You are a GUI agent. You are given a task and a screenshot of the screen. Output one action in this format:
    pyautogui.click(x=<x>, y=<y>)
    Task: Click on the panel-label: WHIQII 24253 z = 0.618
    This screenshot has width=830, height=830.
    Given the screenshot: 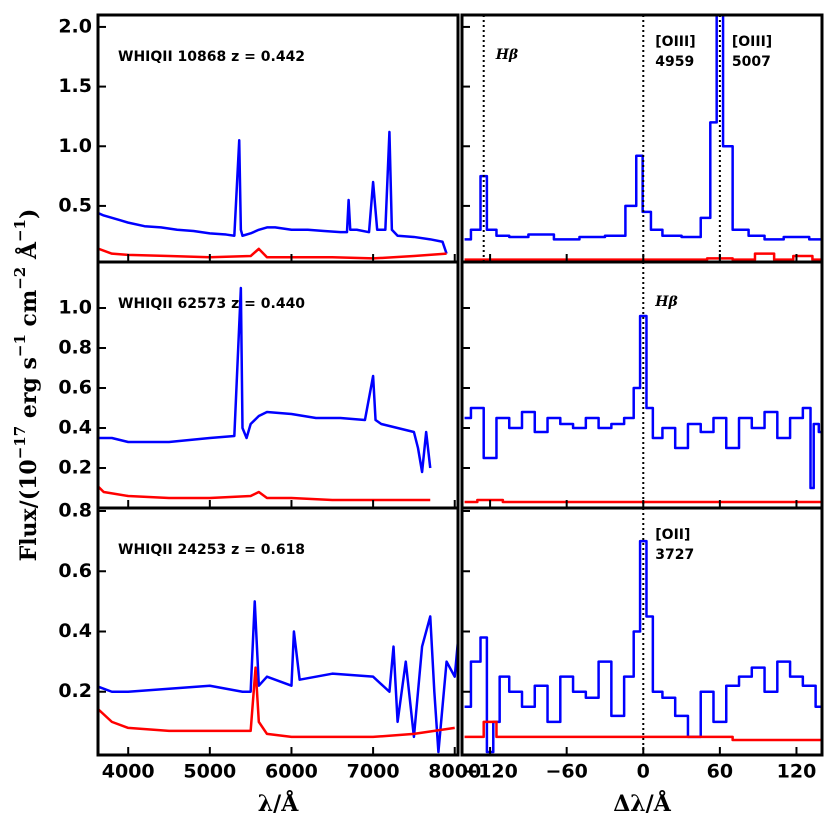 What is the action you would take?
    pyautogui.click(x=211, y=550)
    